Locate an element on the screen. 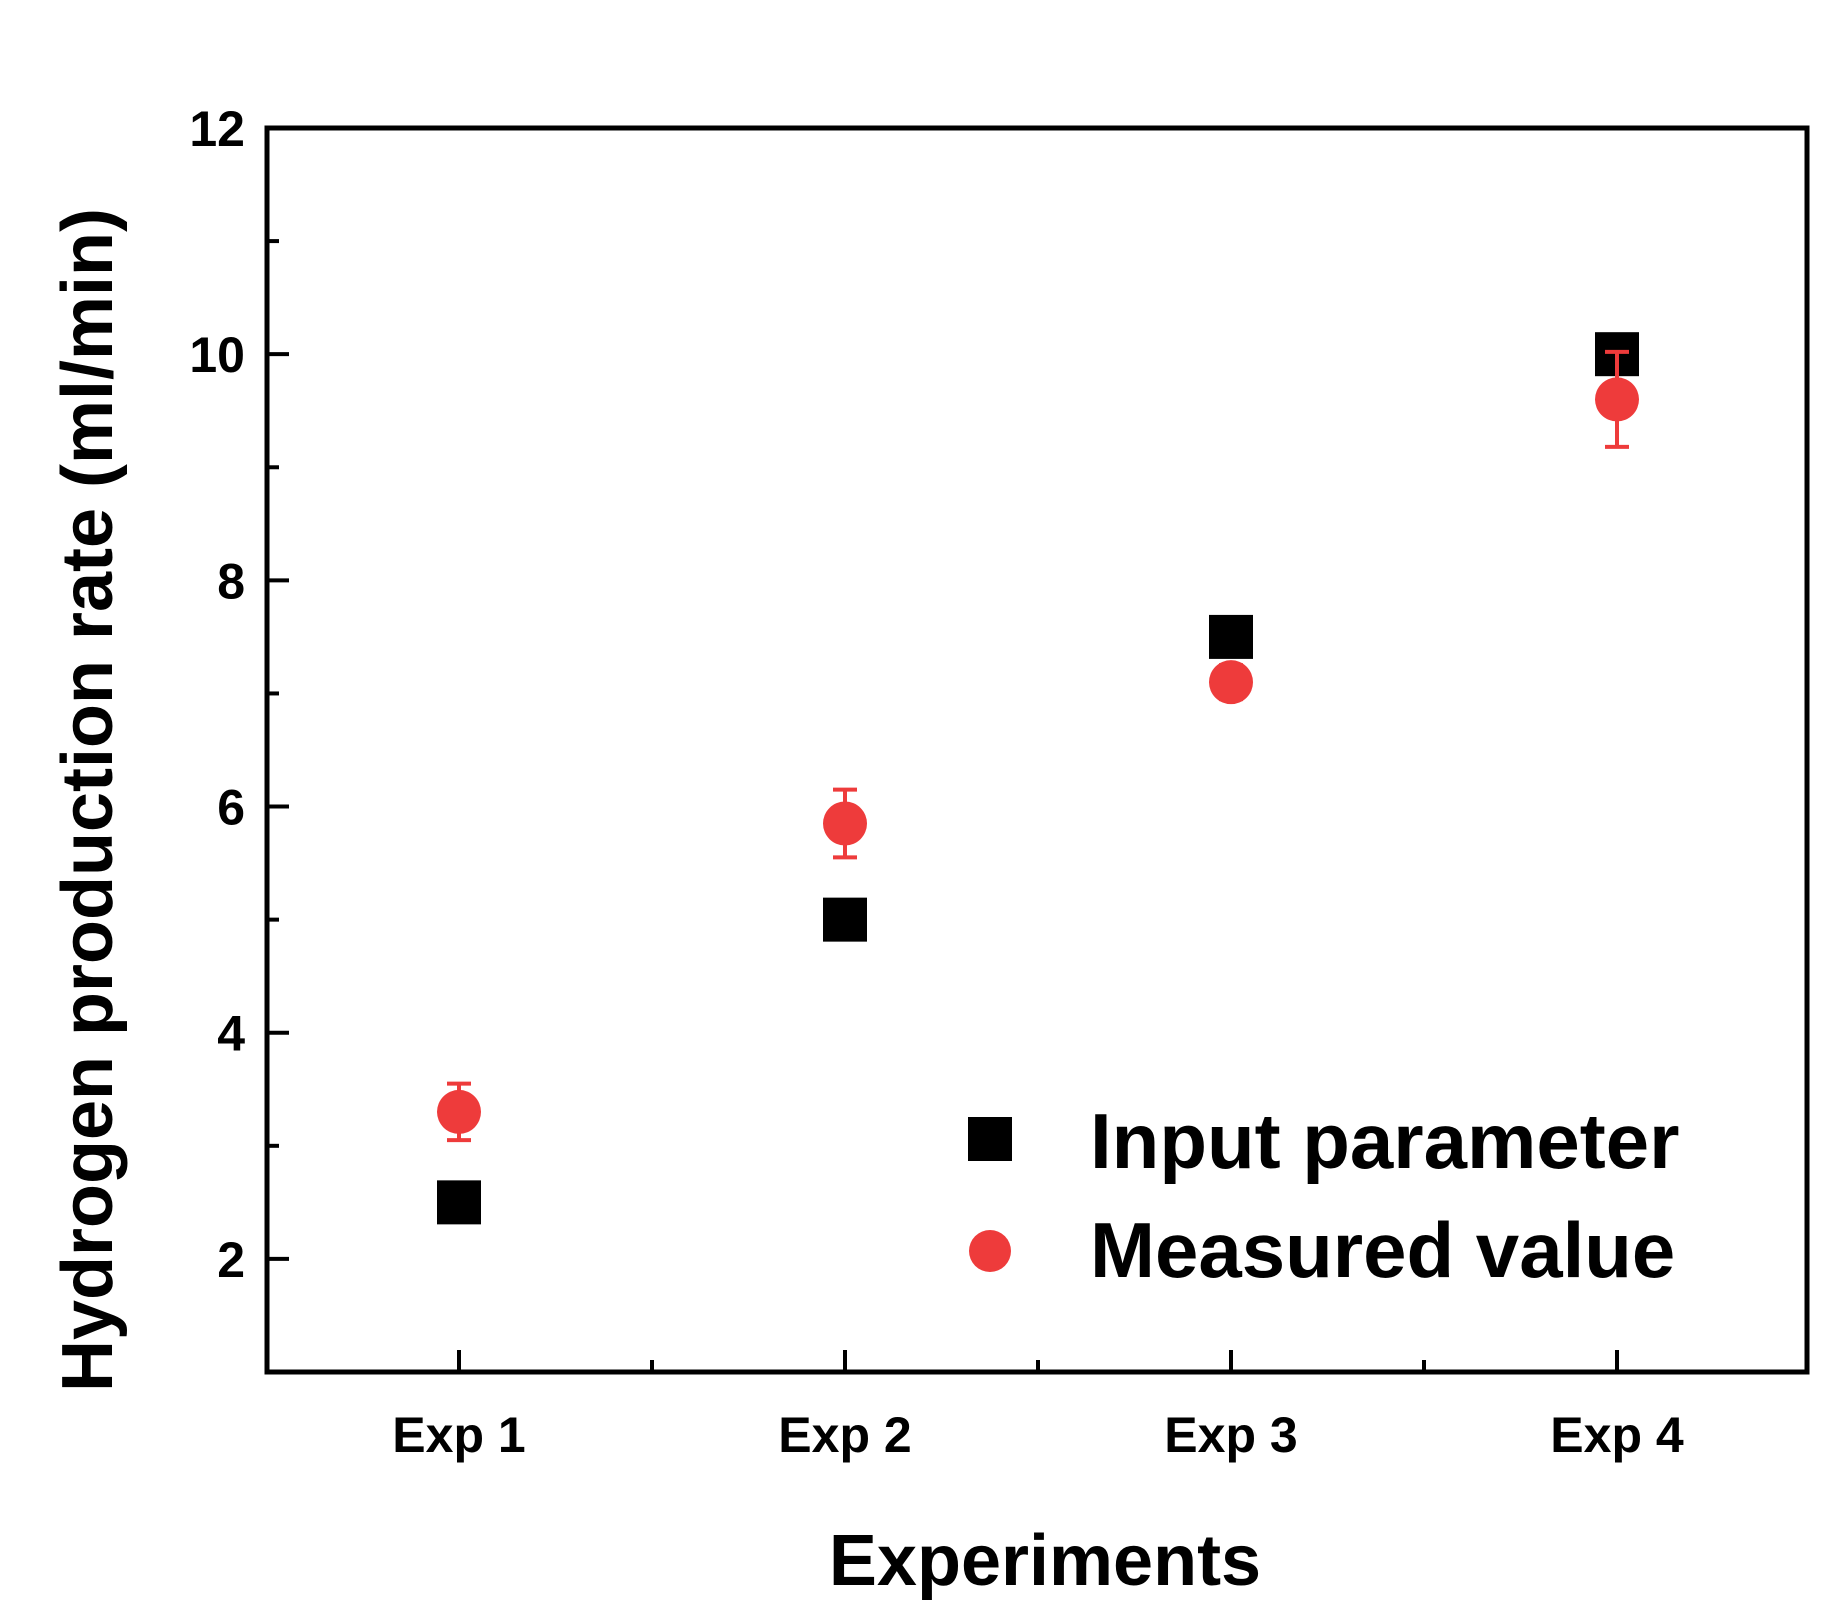 The height and width of the screenshot is (1618, 1832). x-tick-label: Exp 4 is located at coordinates (1617, 1435).